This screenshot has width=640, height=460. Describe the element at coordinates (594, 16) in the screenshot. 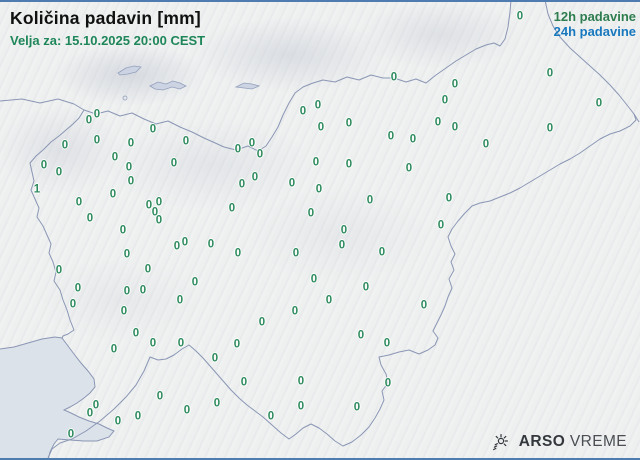

I see `toggle-12h-link: 12h padavine` at that location.